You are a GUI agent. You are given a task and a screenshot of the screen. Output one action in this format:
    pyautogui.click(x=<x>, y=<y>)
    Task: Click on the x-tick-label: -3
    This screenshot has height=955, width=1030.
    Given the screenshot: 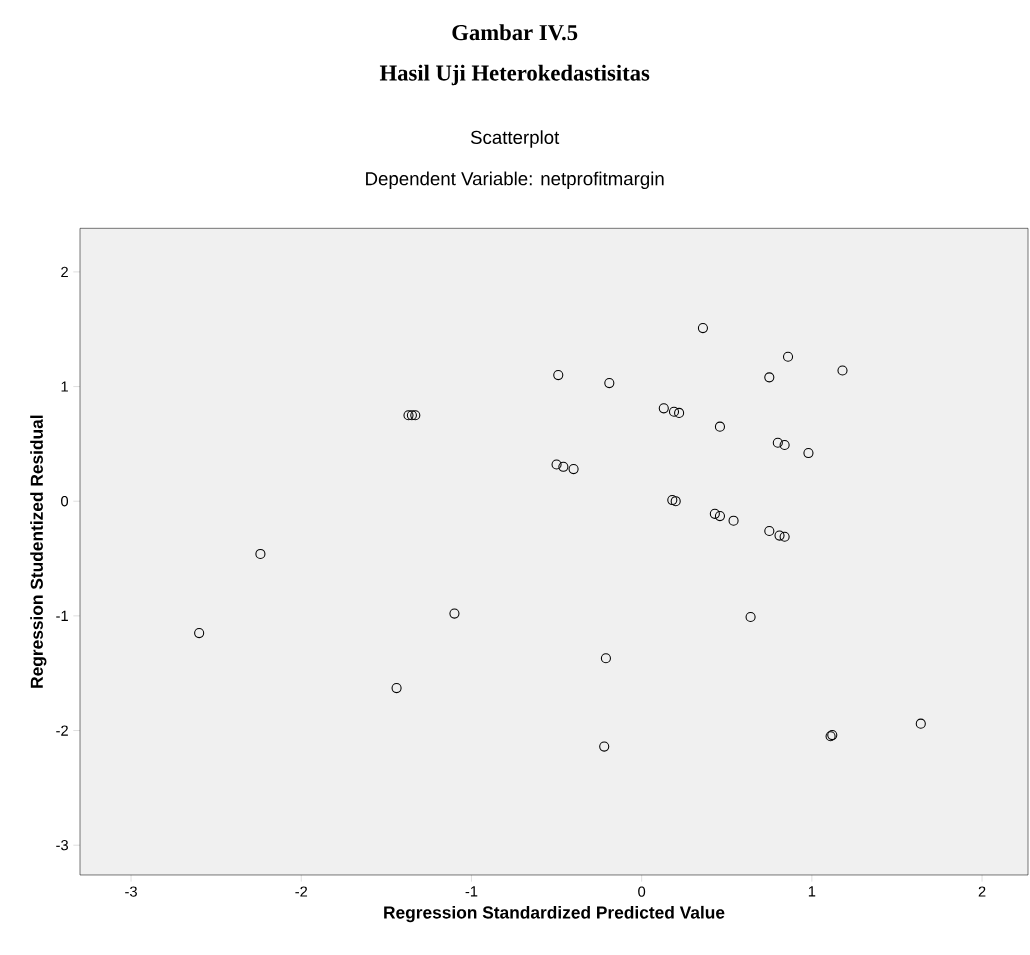 What is the action you would take?
    pyautogui.click(x=131, y=891)
    